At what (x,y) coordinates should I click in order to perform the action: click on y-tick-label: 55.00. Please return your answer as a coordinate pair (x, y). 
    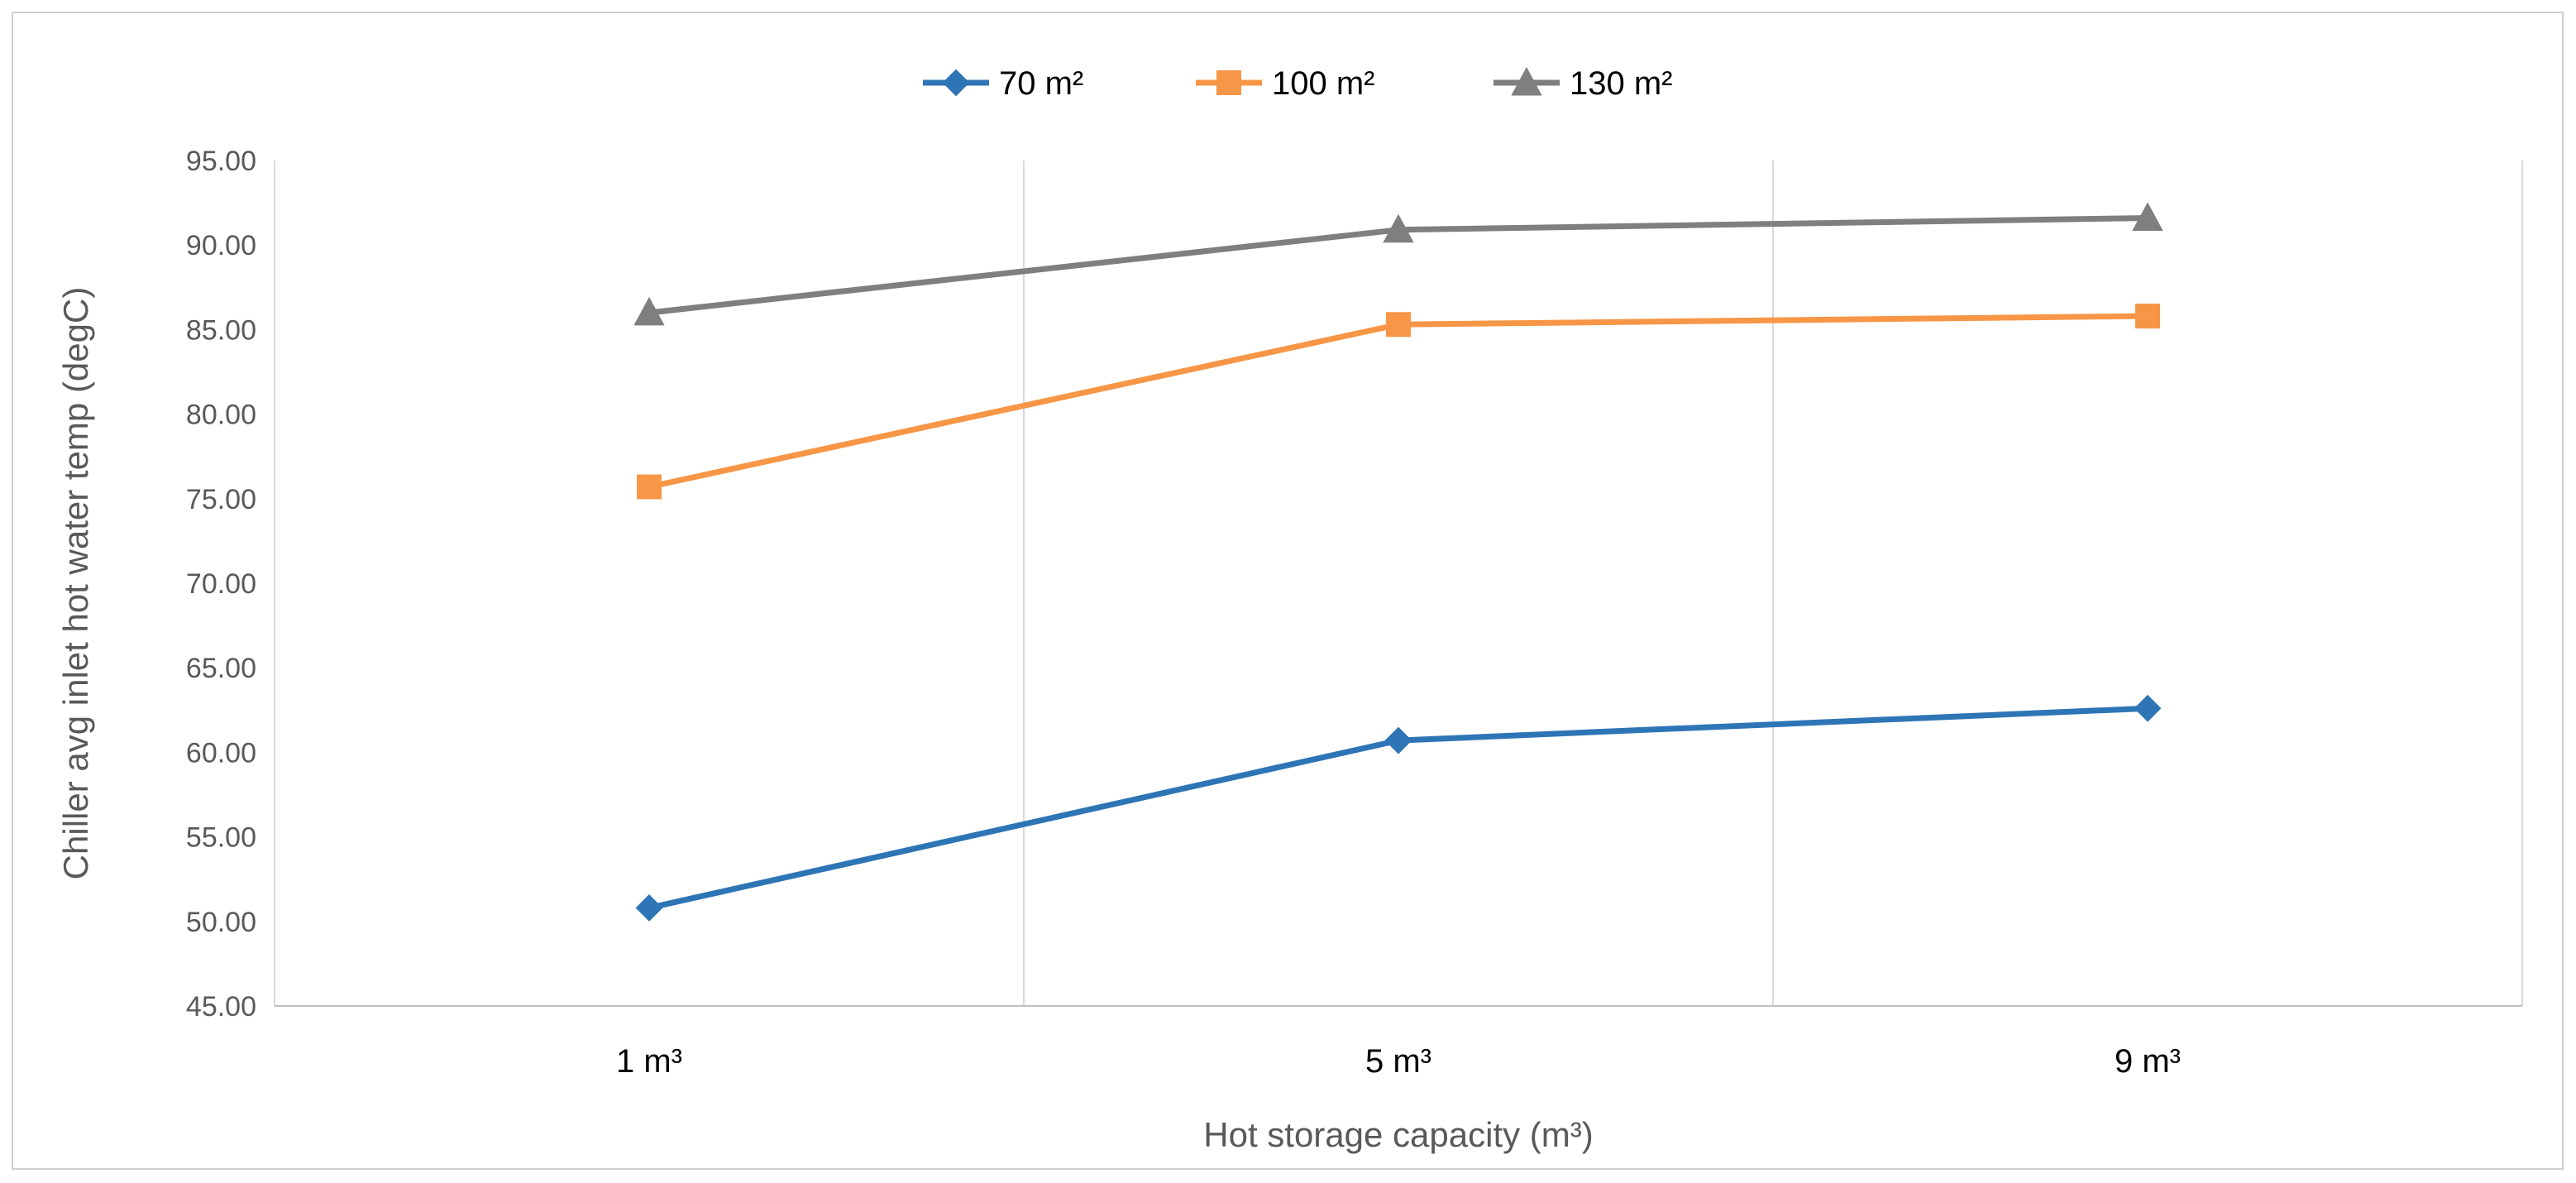
    Looking at the image, I should click on (221, 838).